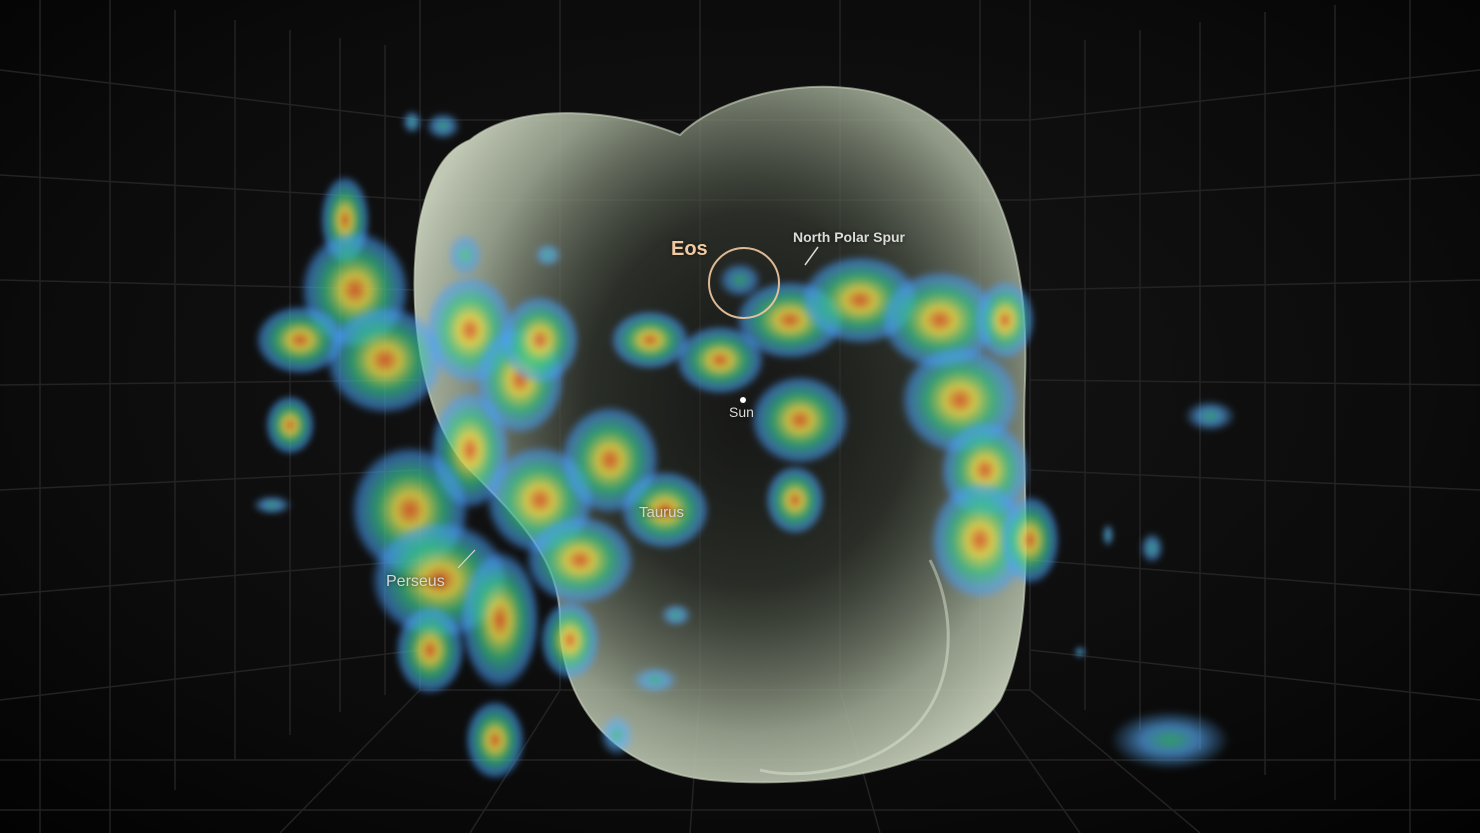  Describe the element at coordinates (743, 400) in the screenshot. I see `sun-marker-dot` at that location.